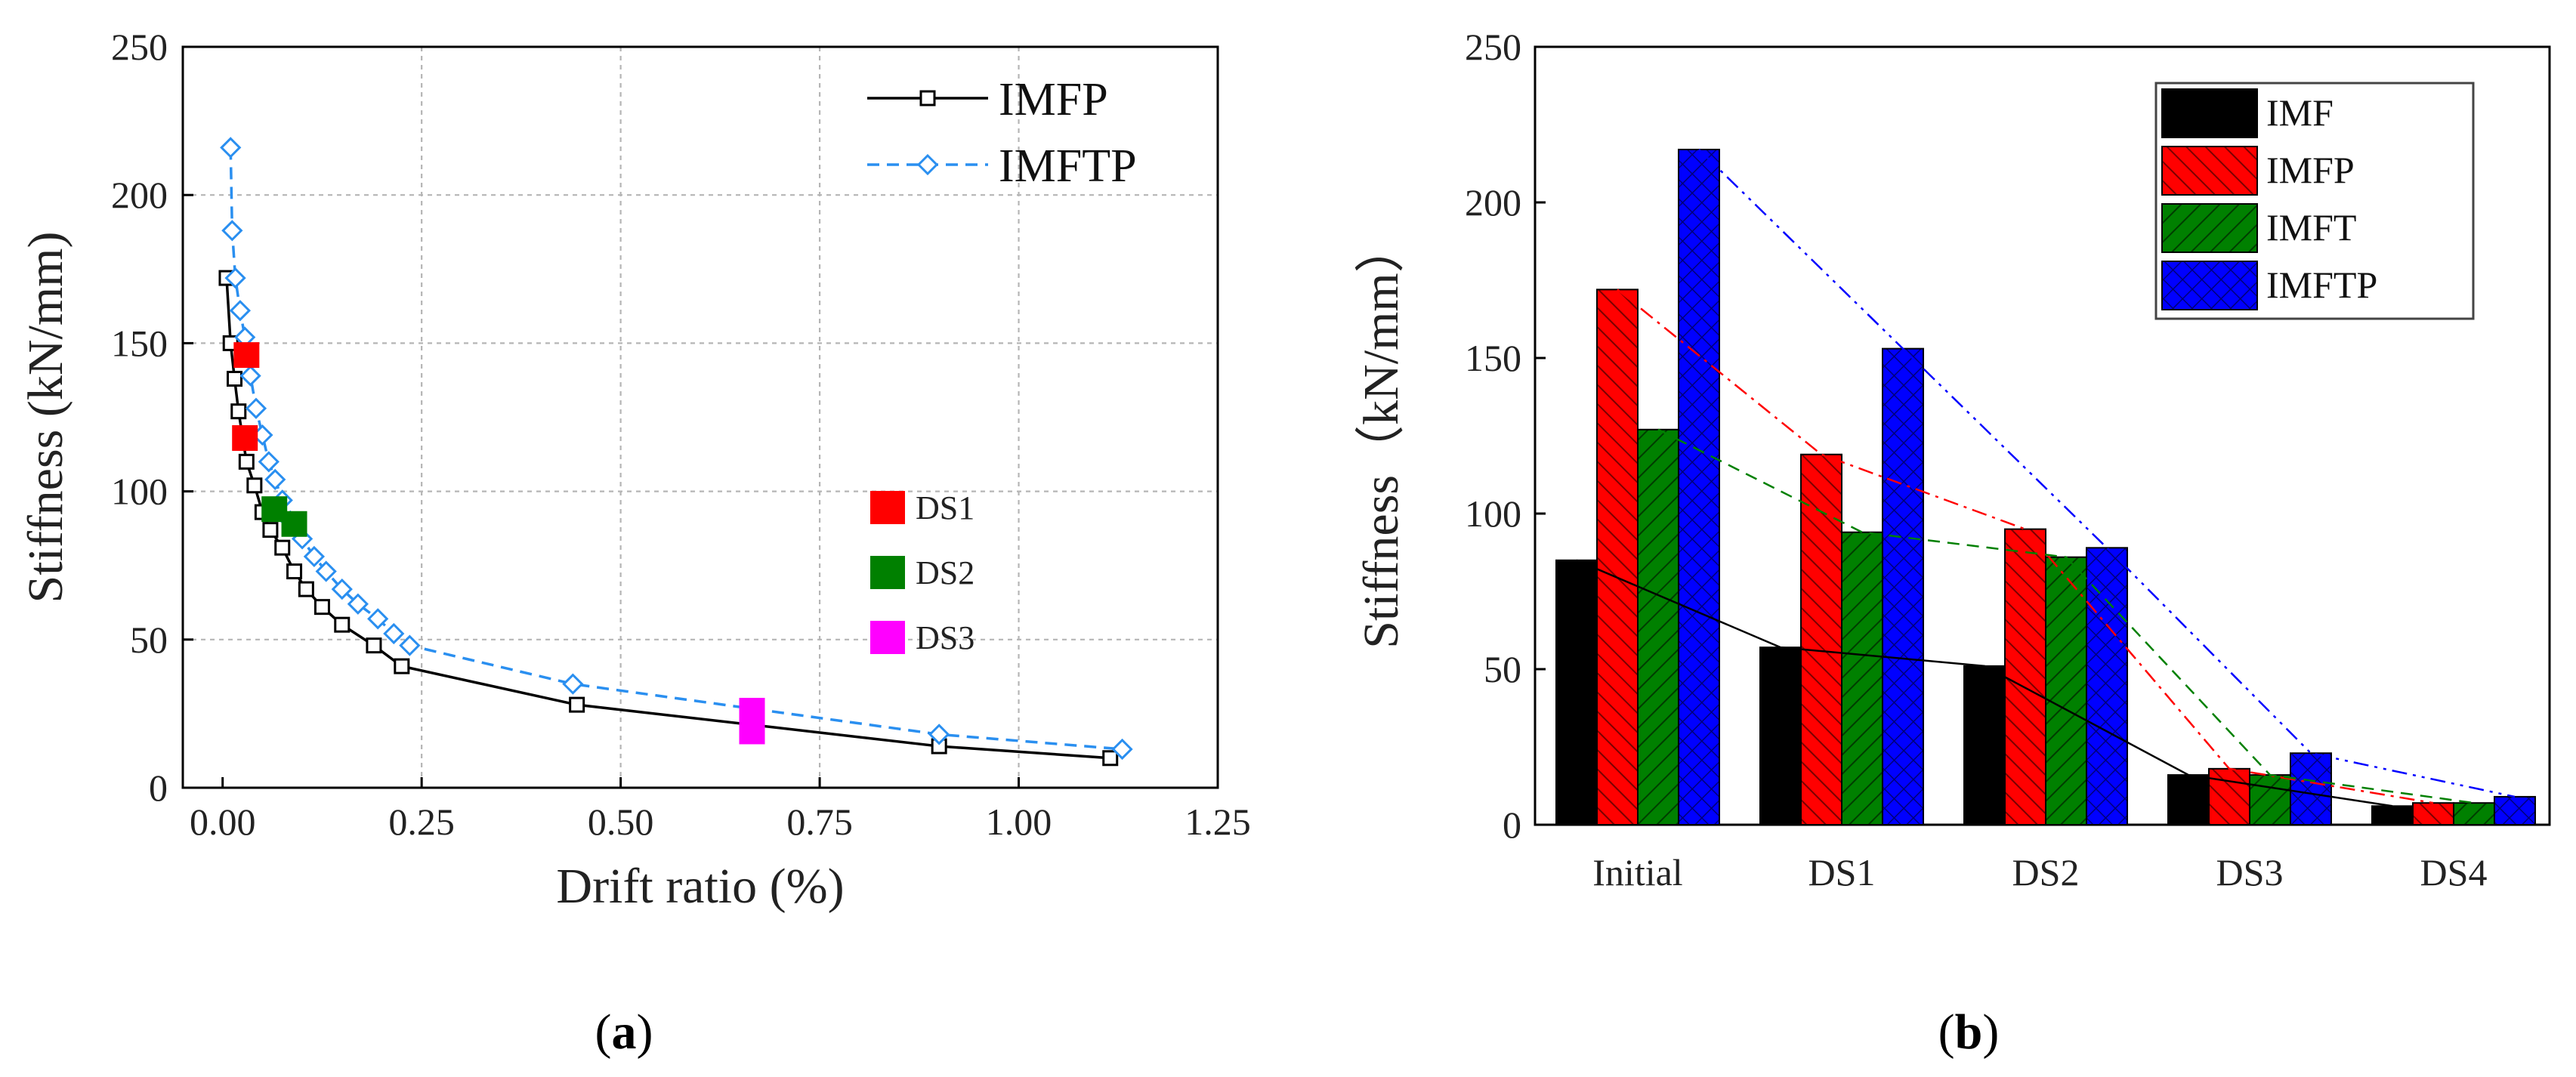 The image size is (2576, 1077). What do you see at coordinates (1493, 358) in the screenshot?
I see `y-tick-label: 150` at bounding box center [1493, 358].